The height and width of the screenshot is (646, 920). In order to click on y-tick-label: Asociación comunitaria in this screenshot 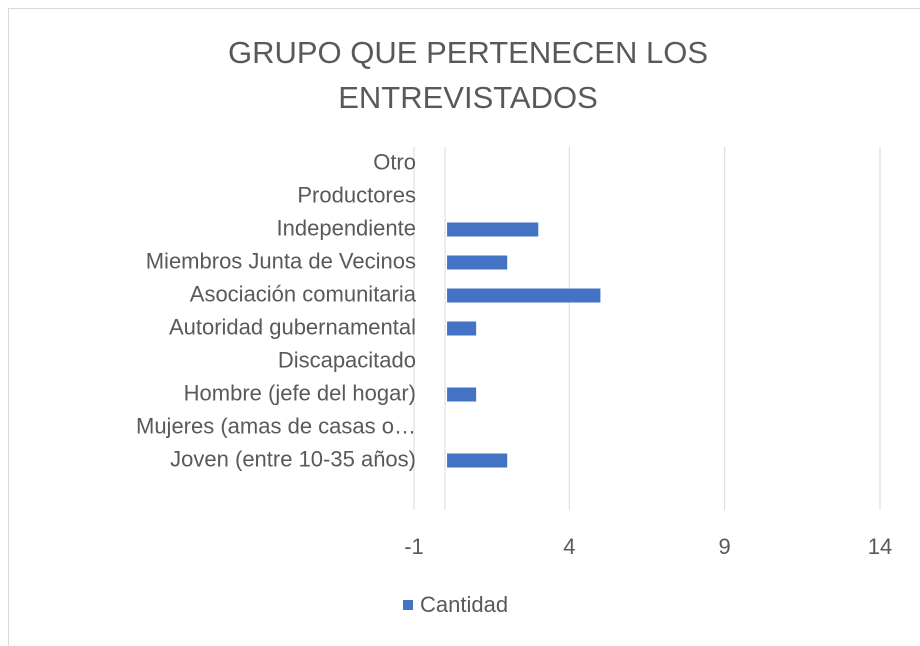, I will do `click(303, 293)`.